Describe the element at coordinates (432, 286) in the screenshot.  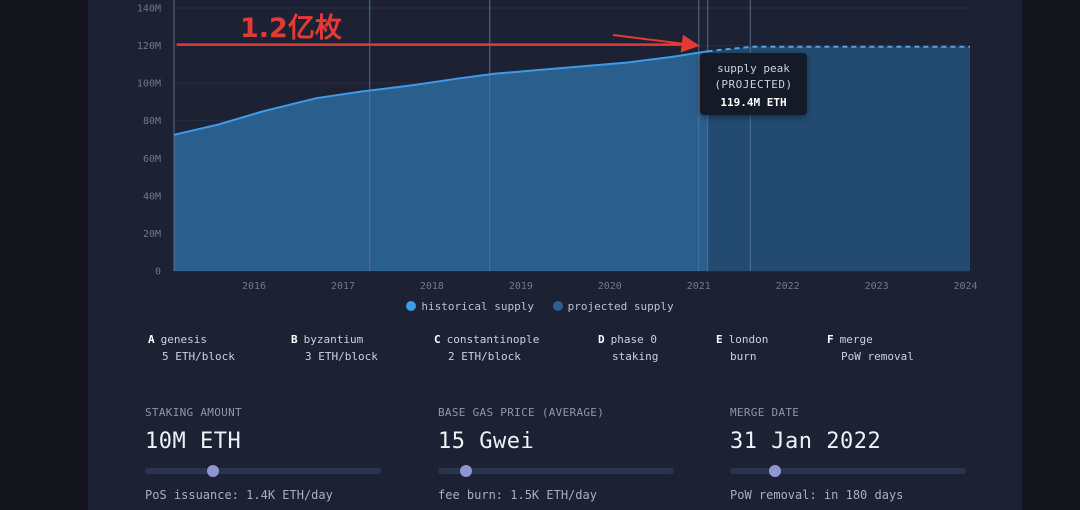
I see `x-tick-label: 2018` at that location.